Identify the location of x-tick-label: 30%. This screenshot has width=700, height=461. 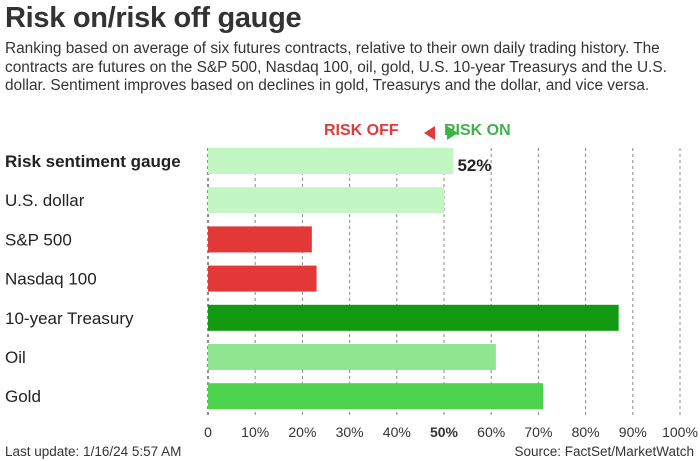
(350, 432).